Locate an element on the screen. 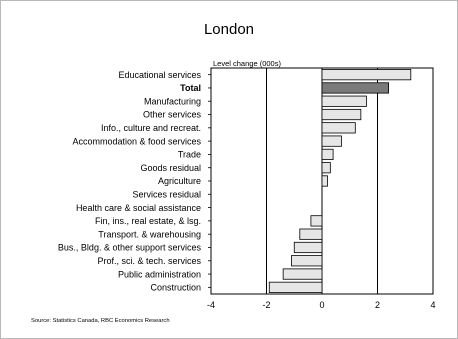 This screenshot has width=458, height=339. category-label: Info., culture and recreat. is located at coordinates (151, 128).